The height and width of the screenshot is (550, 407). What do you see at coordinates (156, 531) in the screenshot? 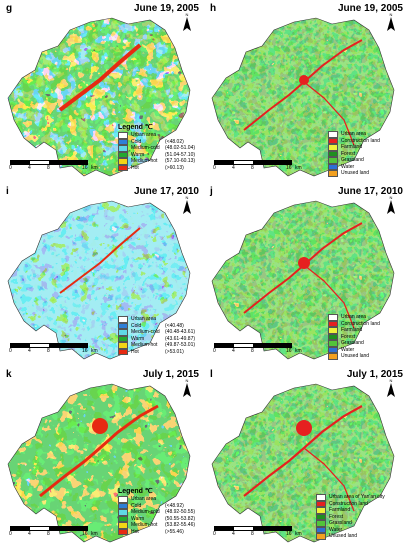
I see `legend-item: Hot (>55.46)` at bounding box center [156, 531].